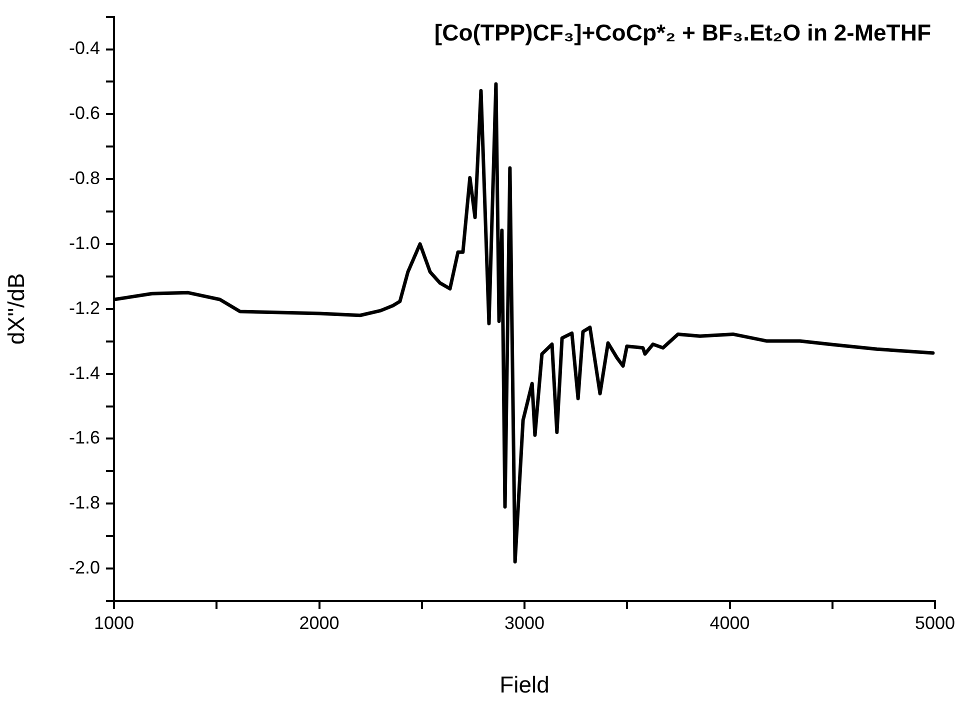 This screenshot has width=967, height=704. Describe the element at coordinates (524, 622) in the screenshot. I see `x-tick-label: 3000` at that location.